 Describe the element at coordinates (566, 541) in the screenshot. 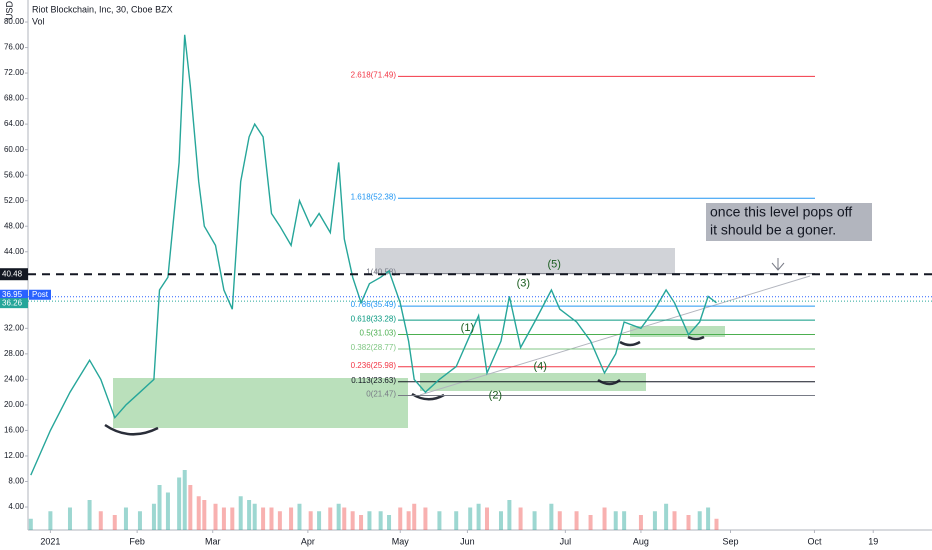

I see `x-tick-label: Jul` at that location.